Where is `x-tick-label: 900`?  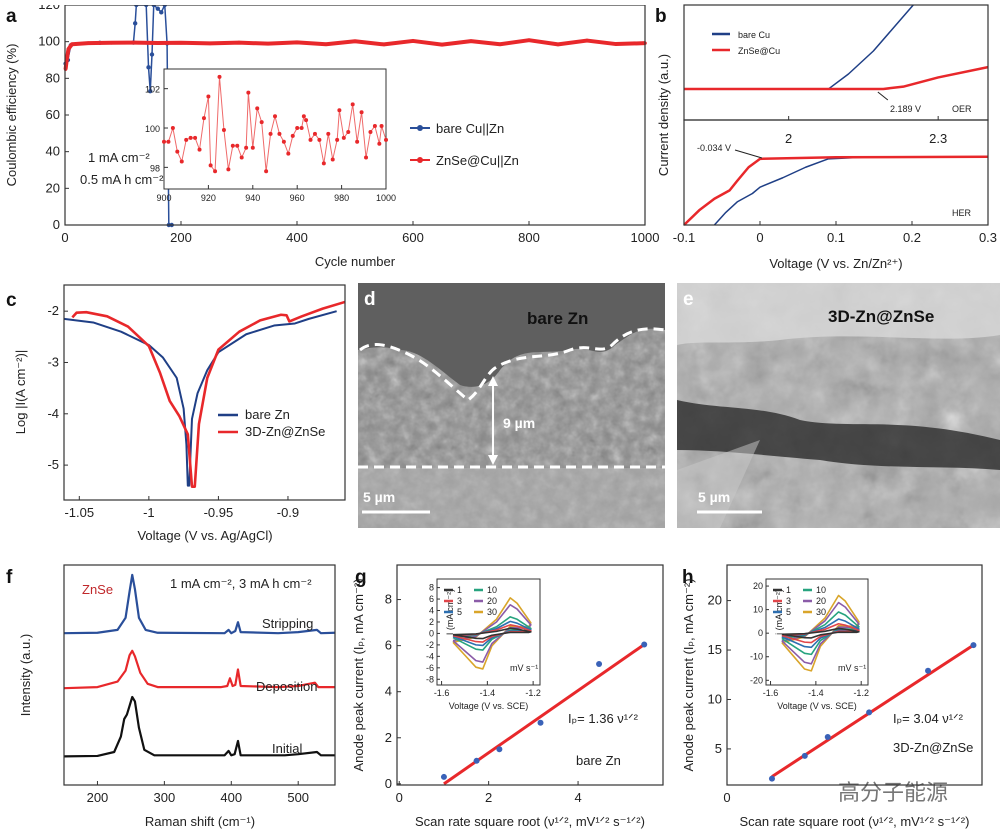 x-tick-label: 900 is located at coordinates (163, 198).